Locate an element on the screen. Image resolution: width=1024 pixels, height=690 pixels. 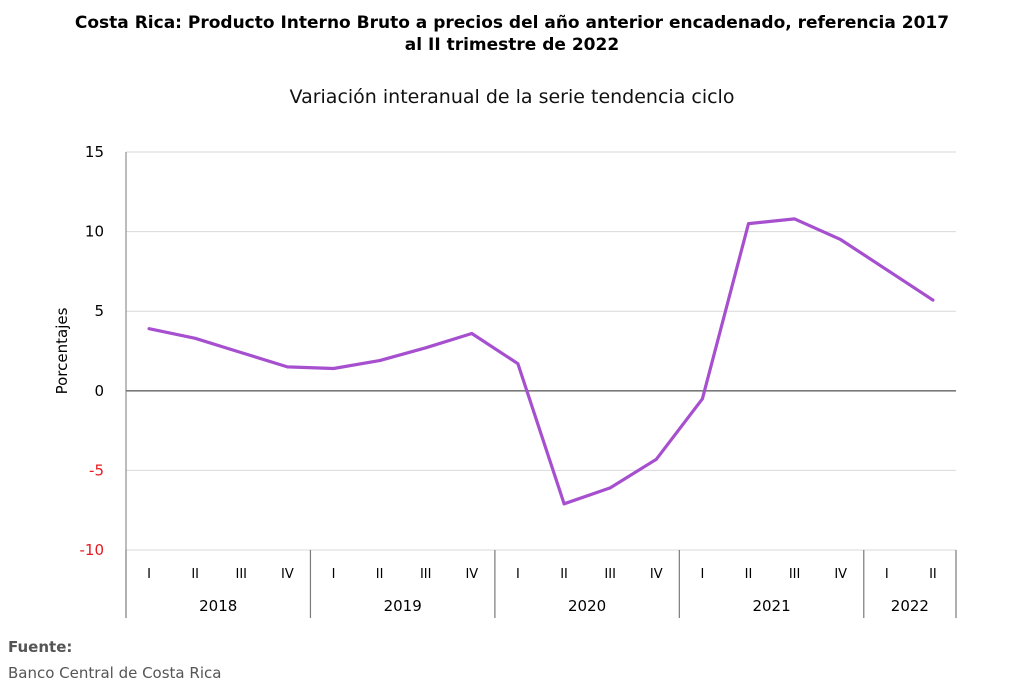
source-label: Fuente: is located at coordinates (40, 647).